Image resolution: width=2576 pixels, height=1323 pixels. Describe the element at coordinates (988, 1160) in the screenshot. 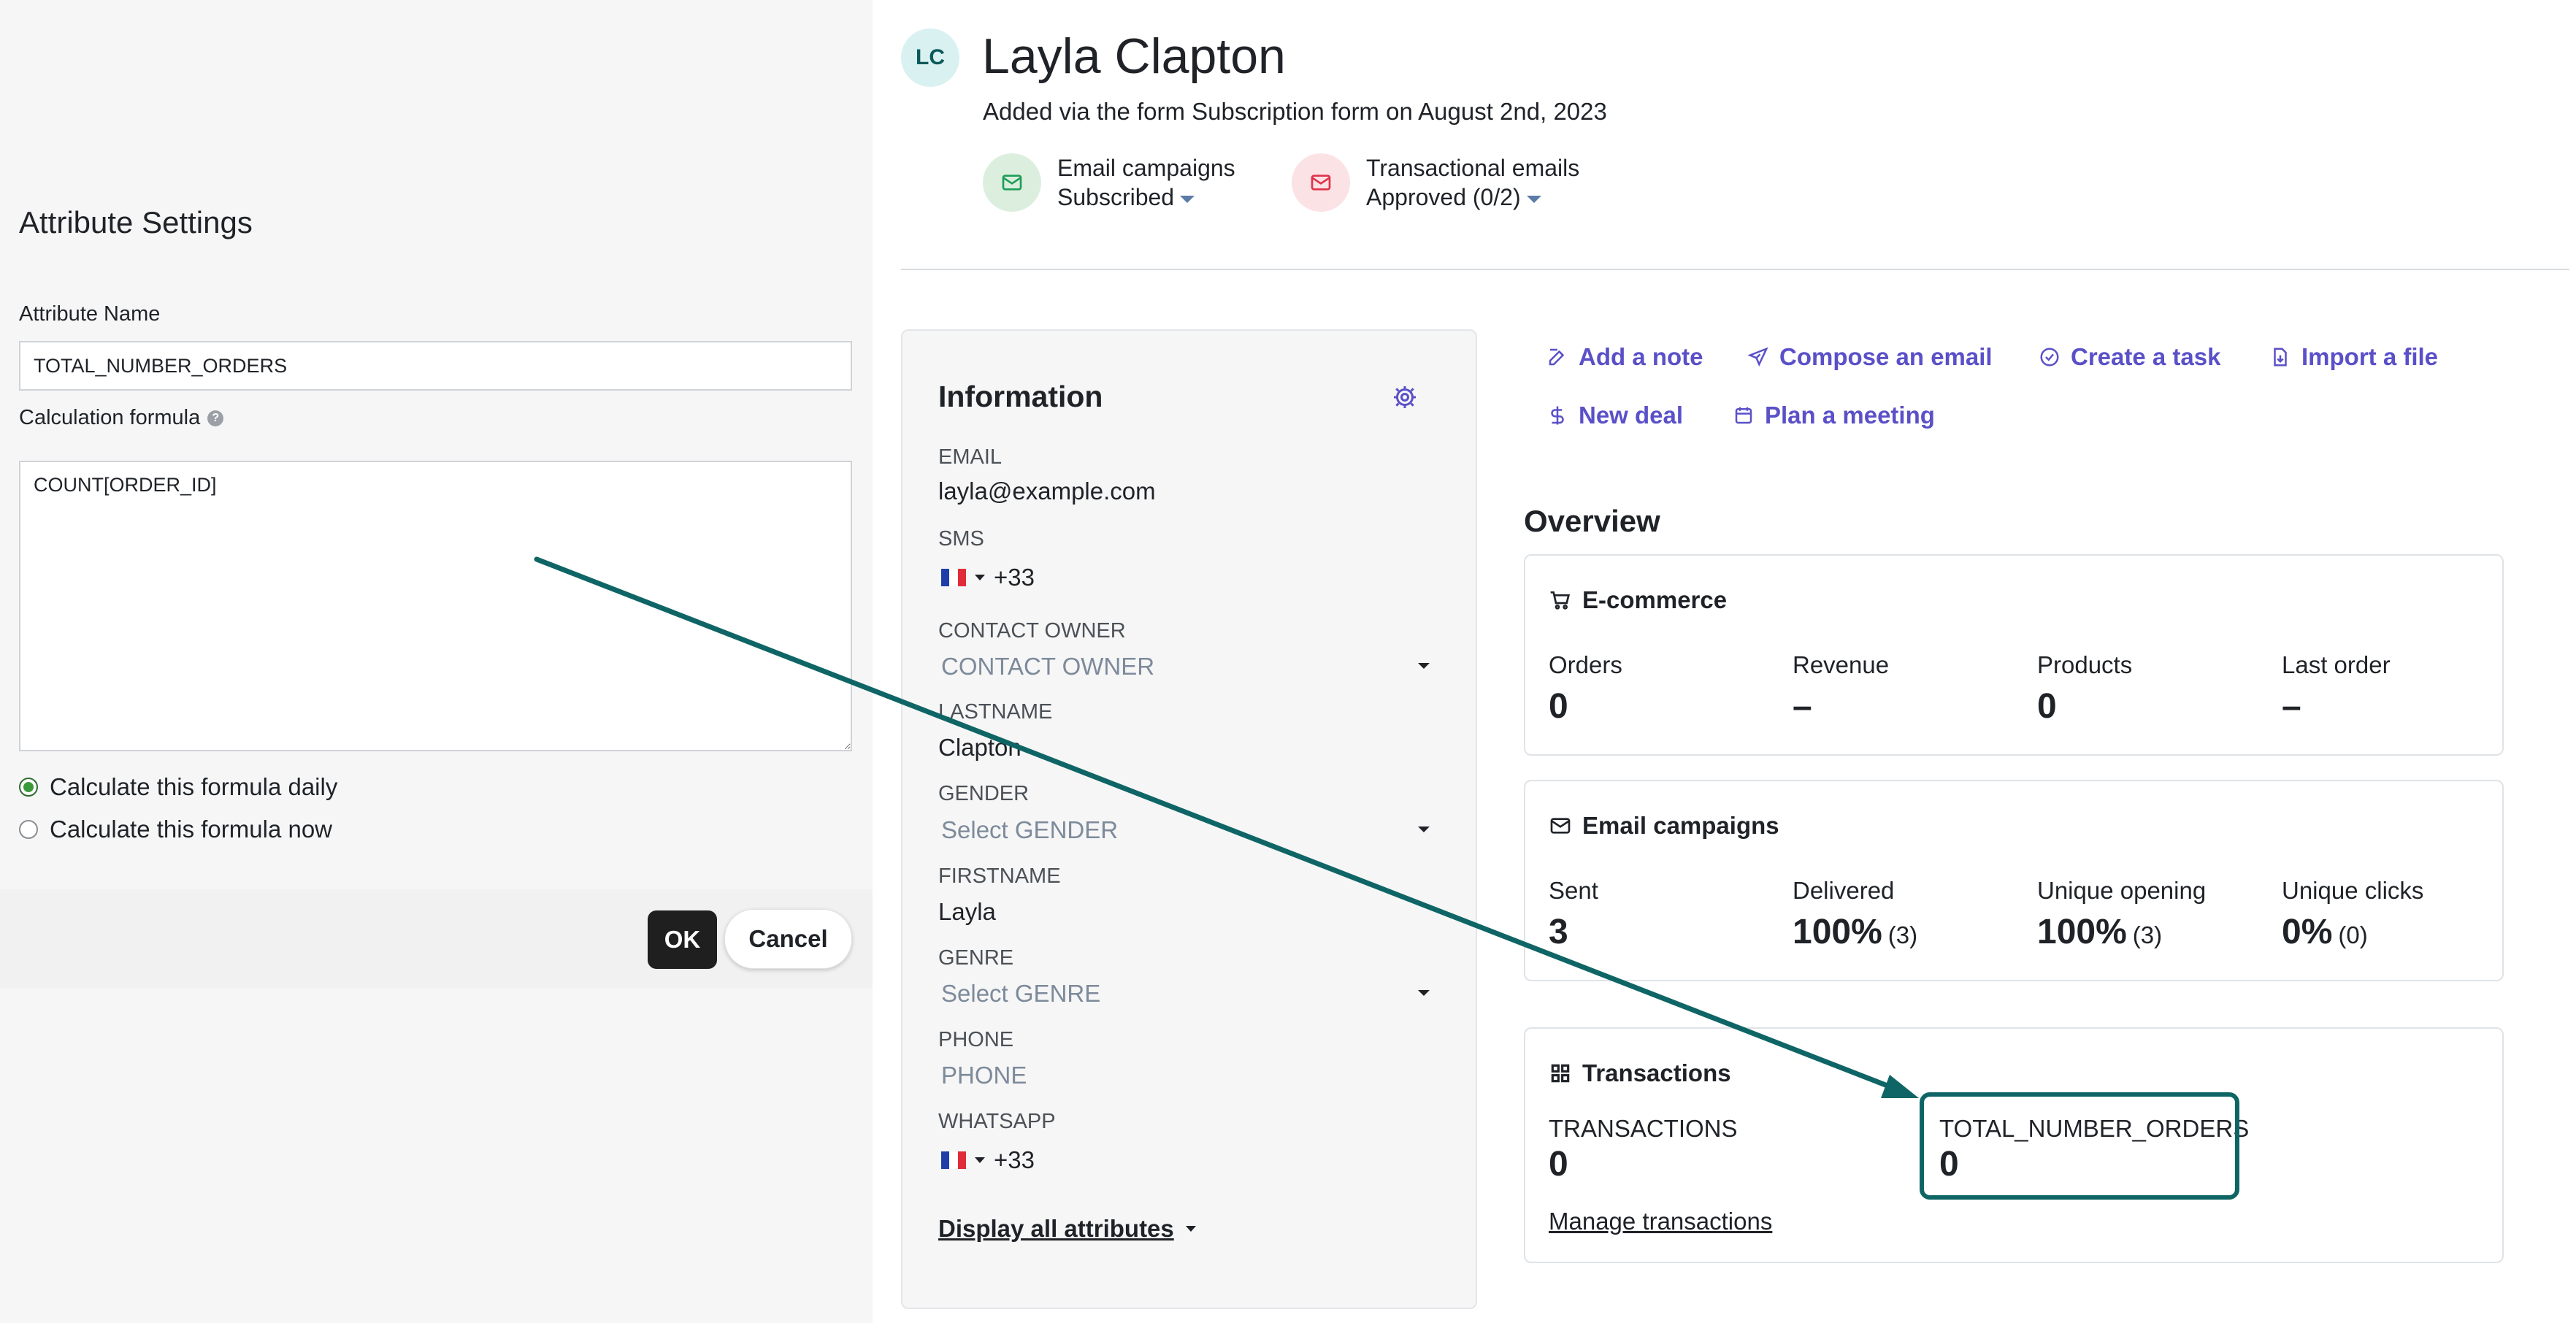

I see `whatsapp-field: +33` at that location.